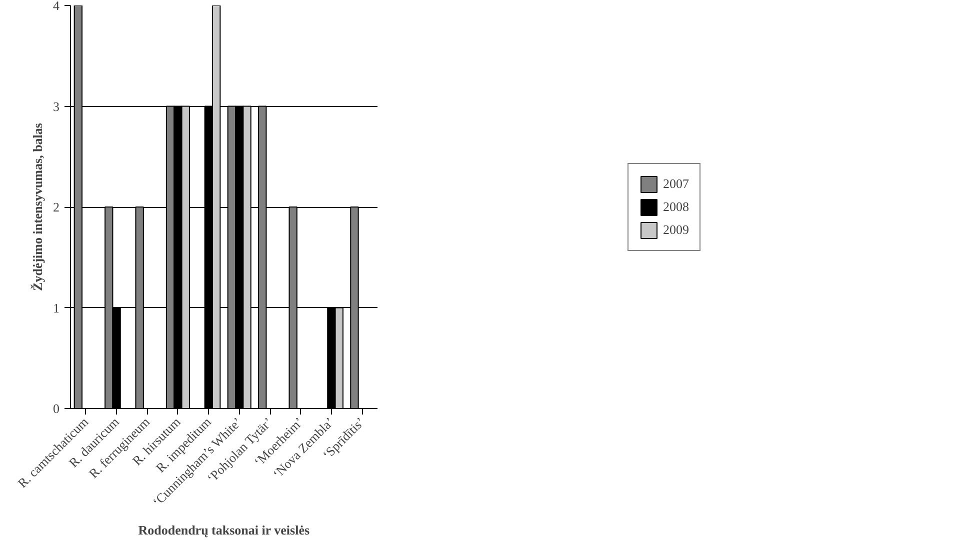  I want to click on y-tick-label: 3, so click(56, 106).